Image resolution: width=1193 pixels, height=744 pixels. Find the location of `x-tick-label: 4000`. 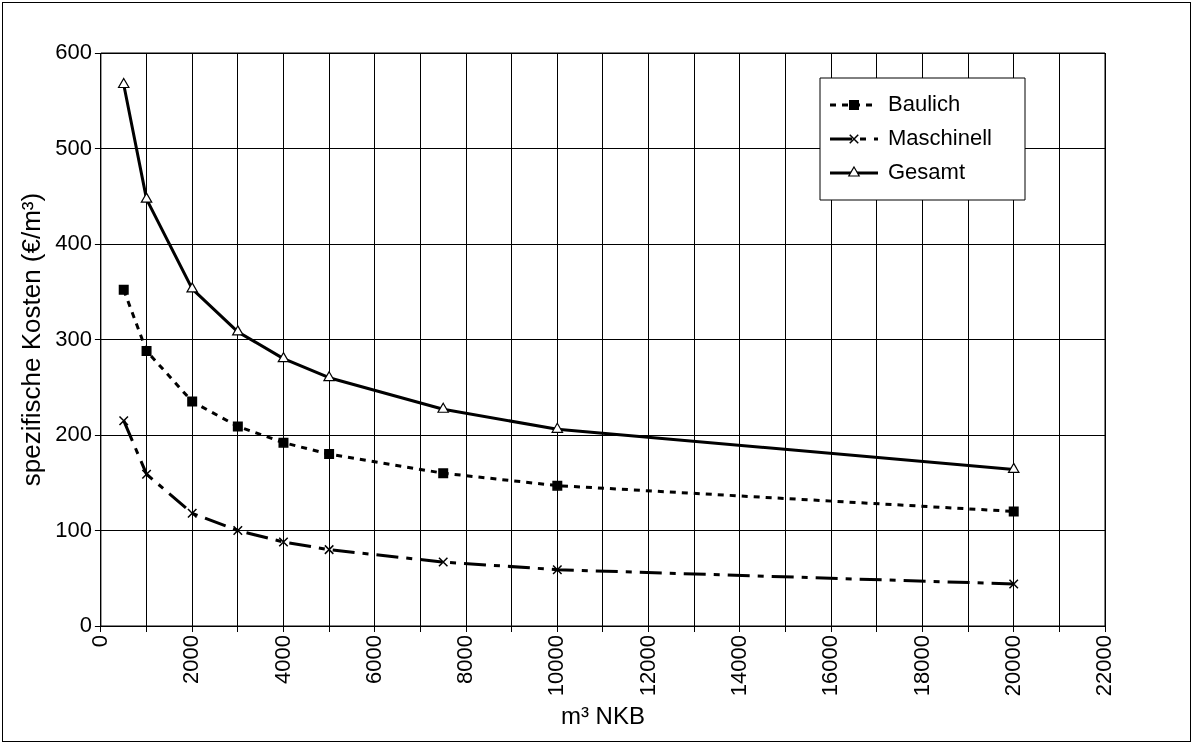

x-tick-label: 4000 is located at coordinates (282, 659).